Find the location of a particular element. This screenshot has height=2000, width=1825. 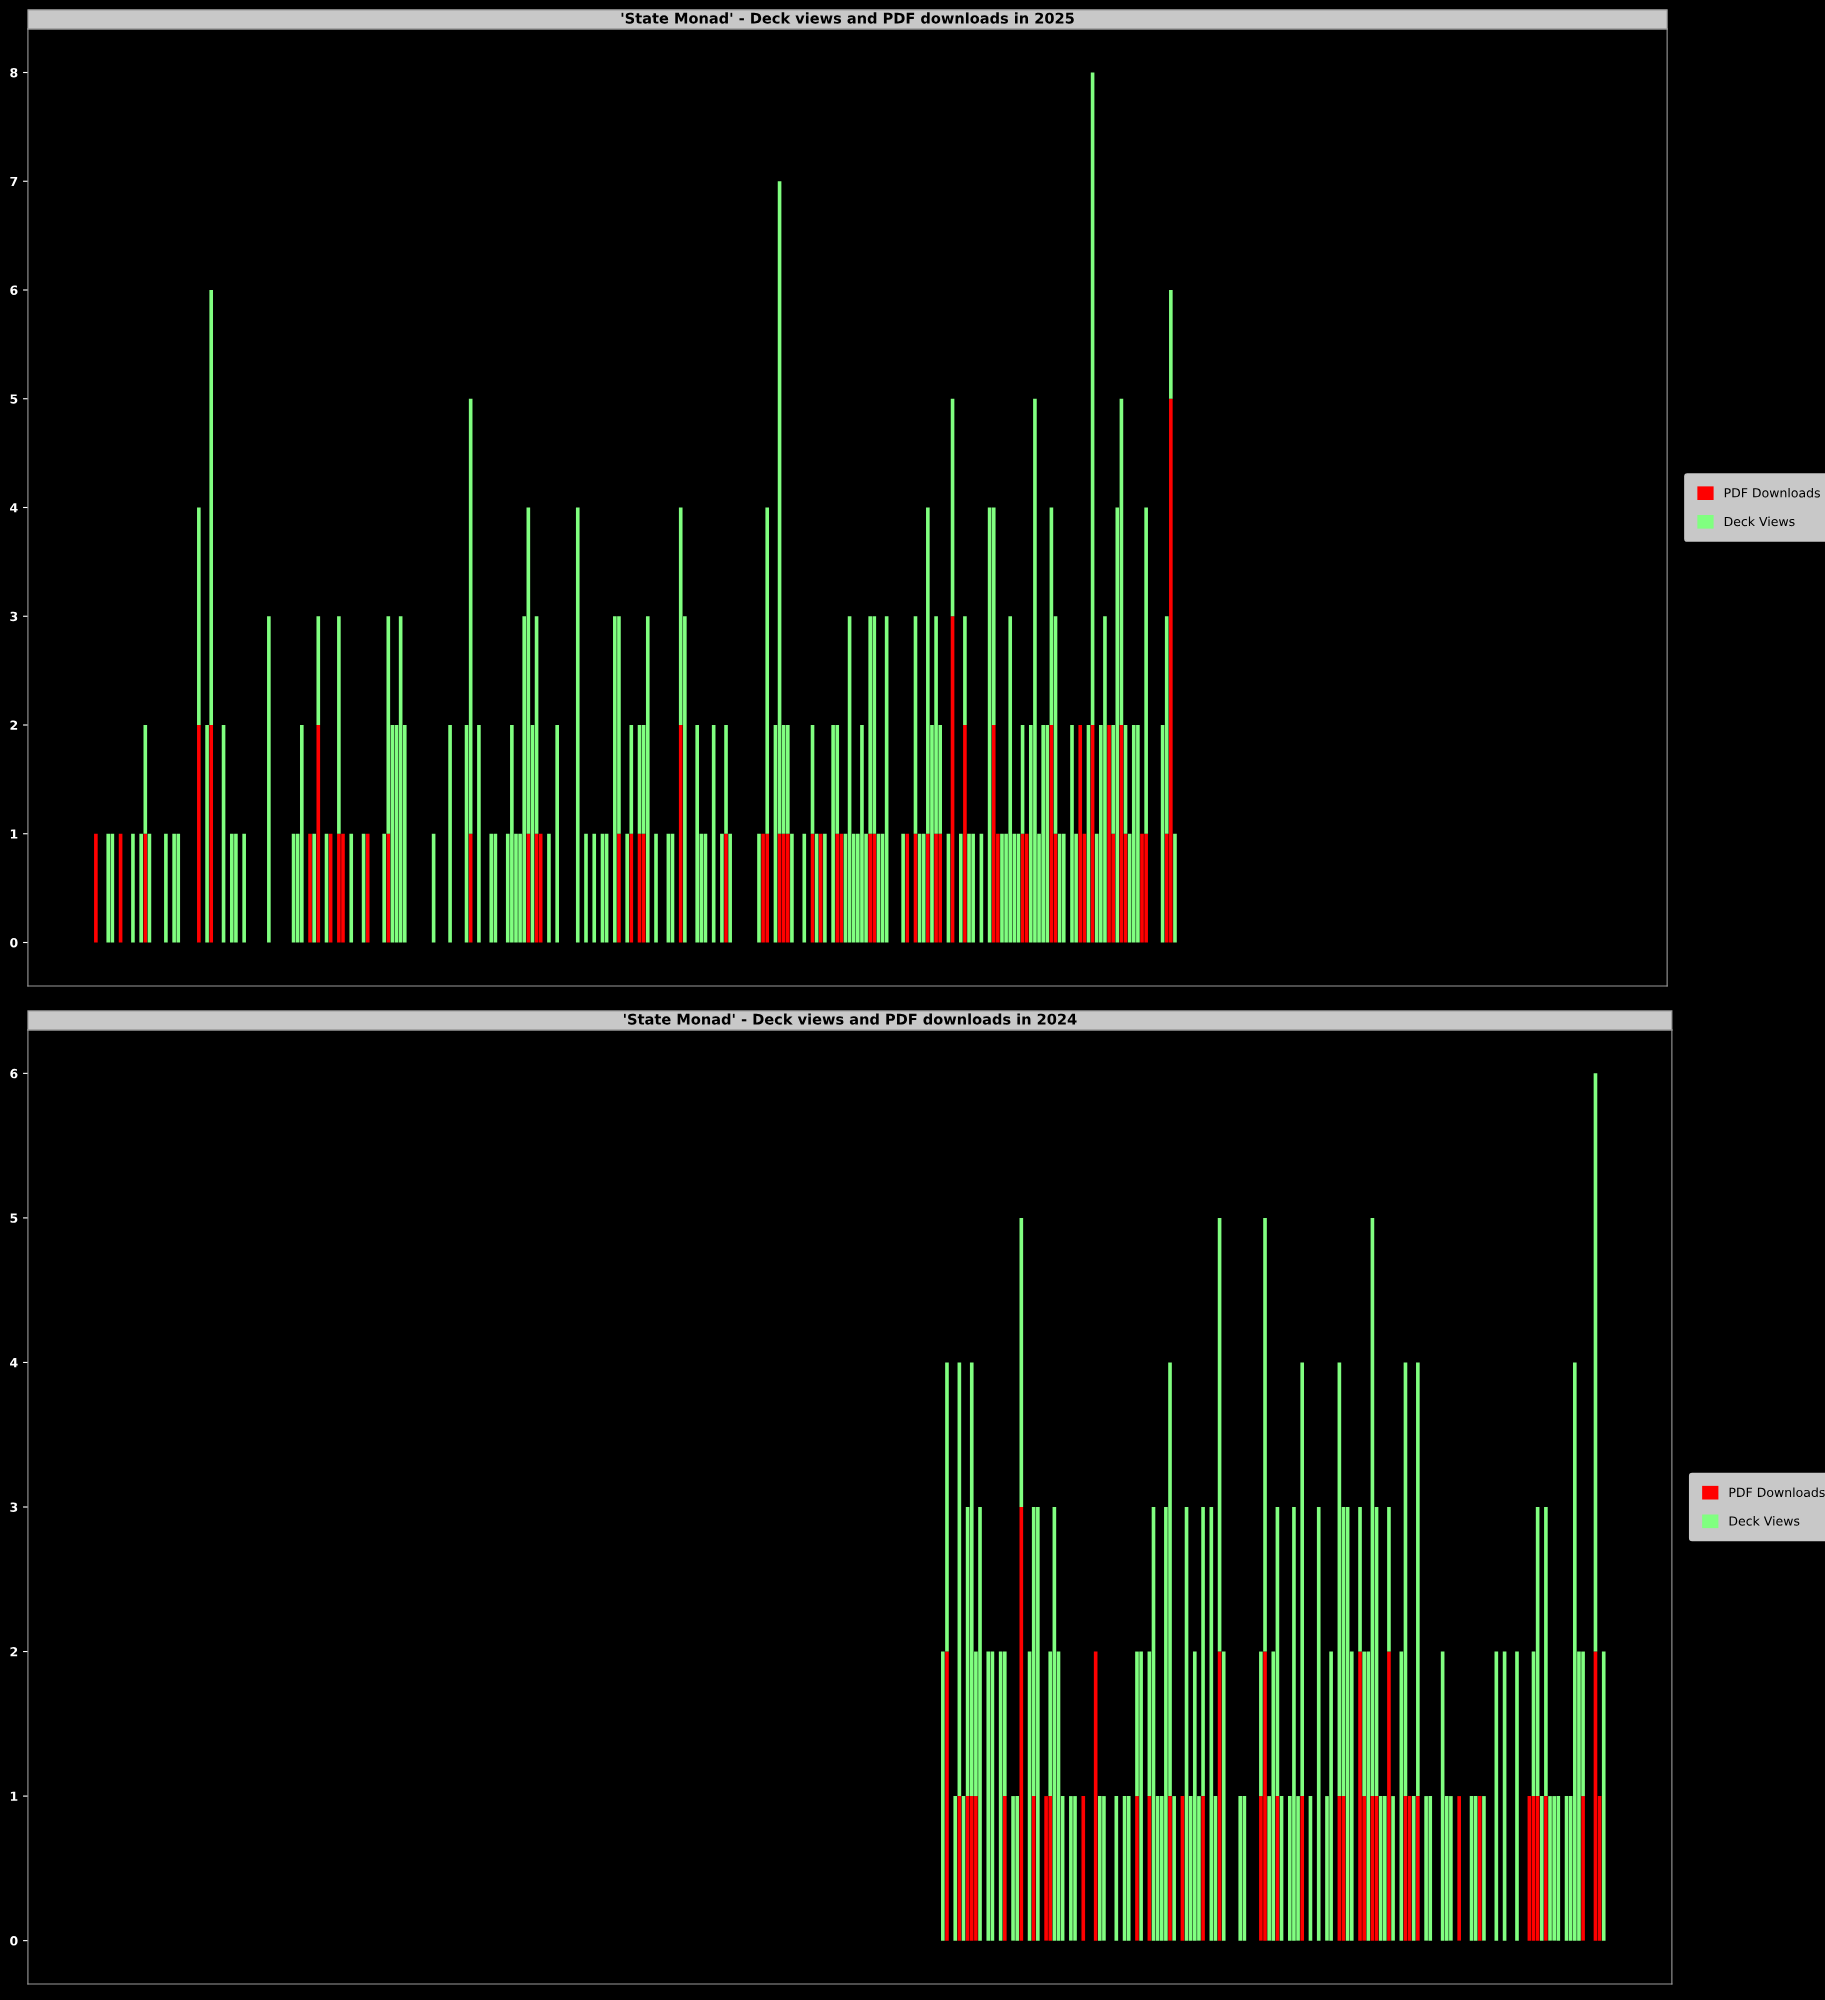

y-tick-label: 4 is located at coordinates (14, 1363).